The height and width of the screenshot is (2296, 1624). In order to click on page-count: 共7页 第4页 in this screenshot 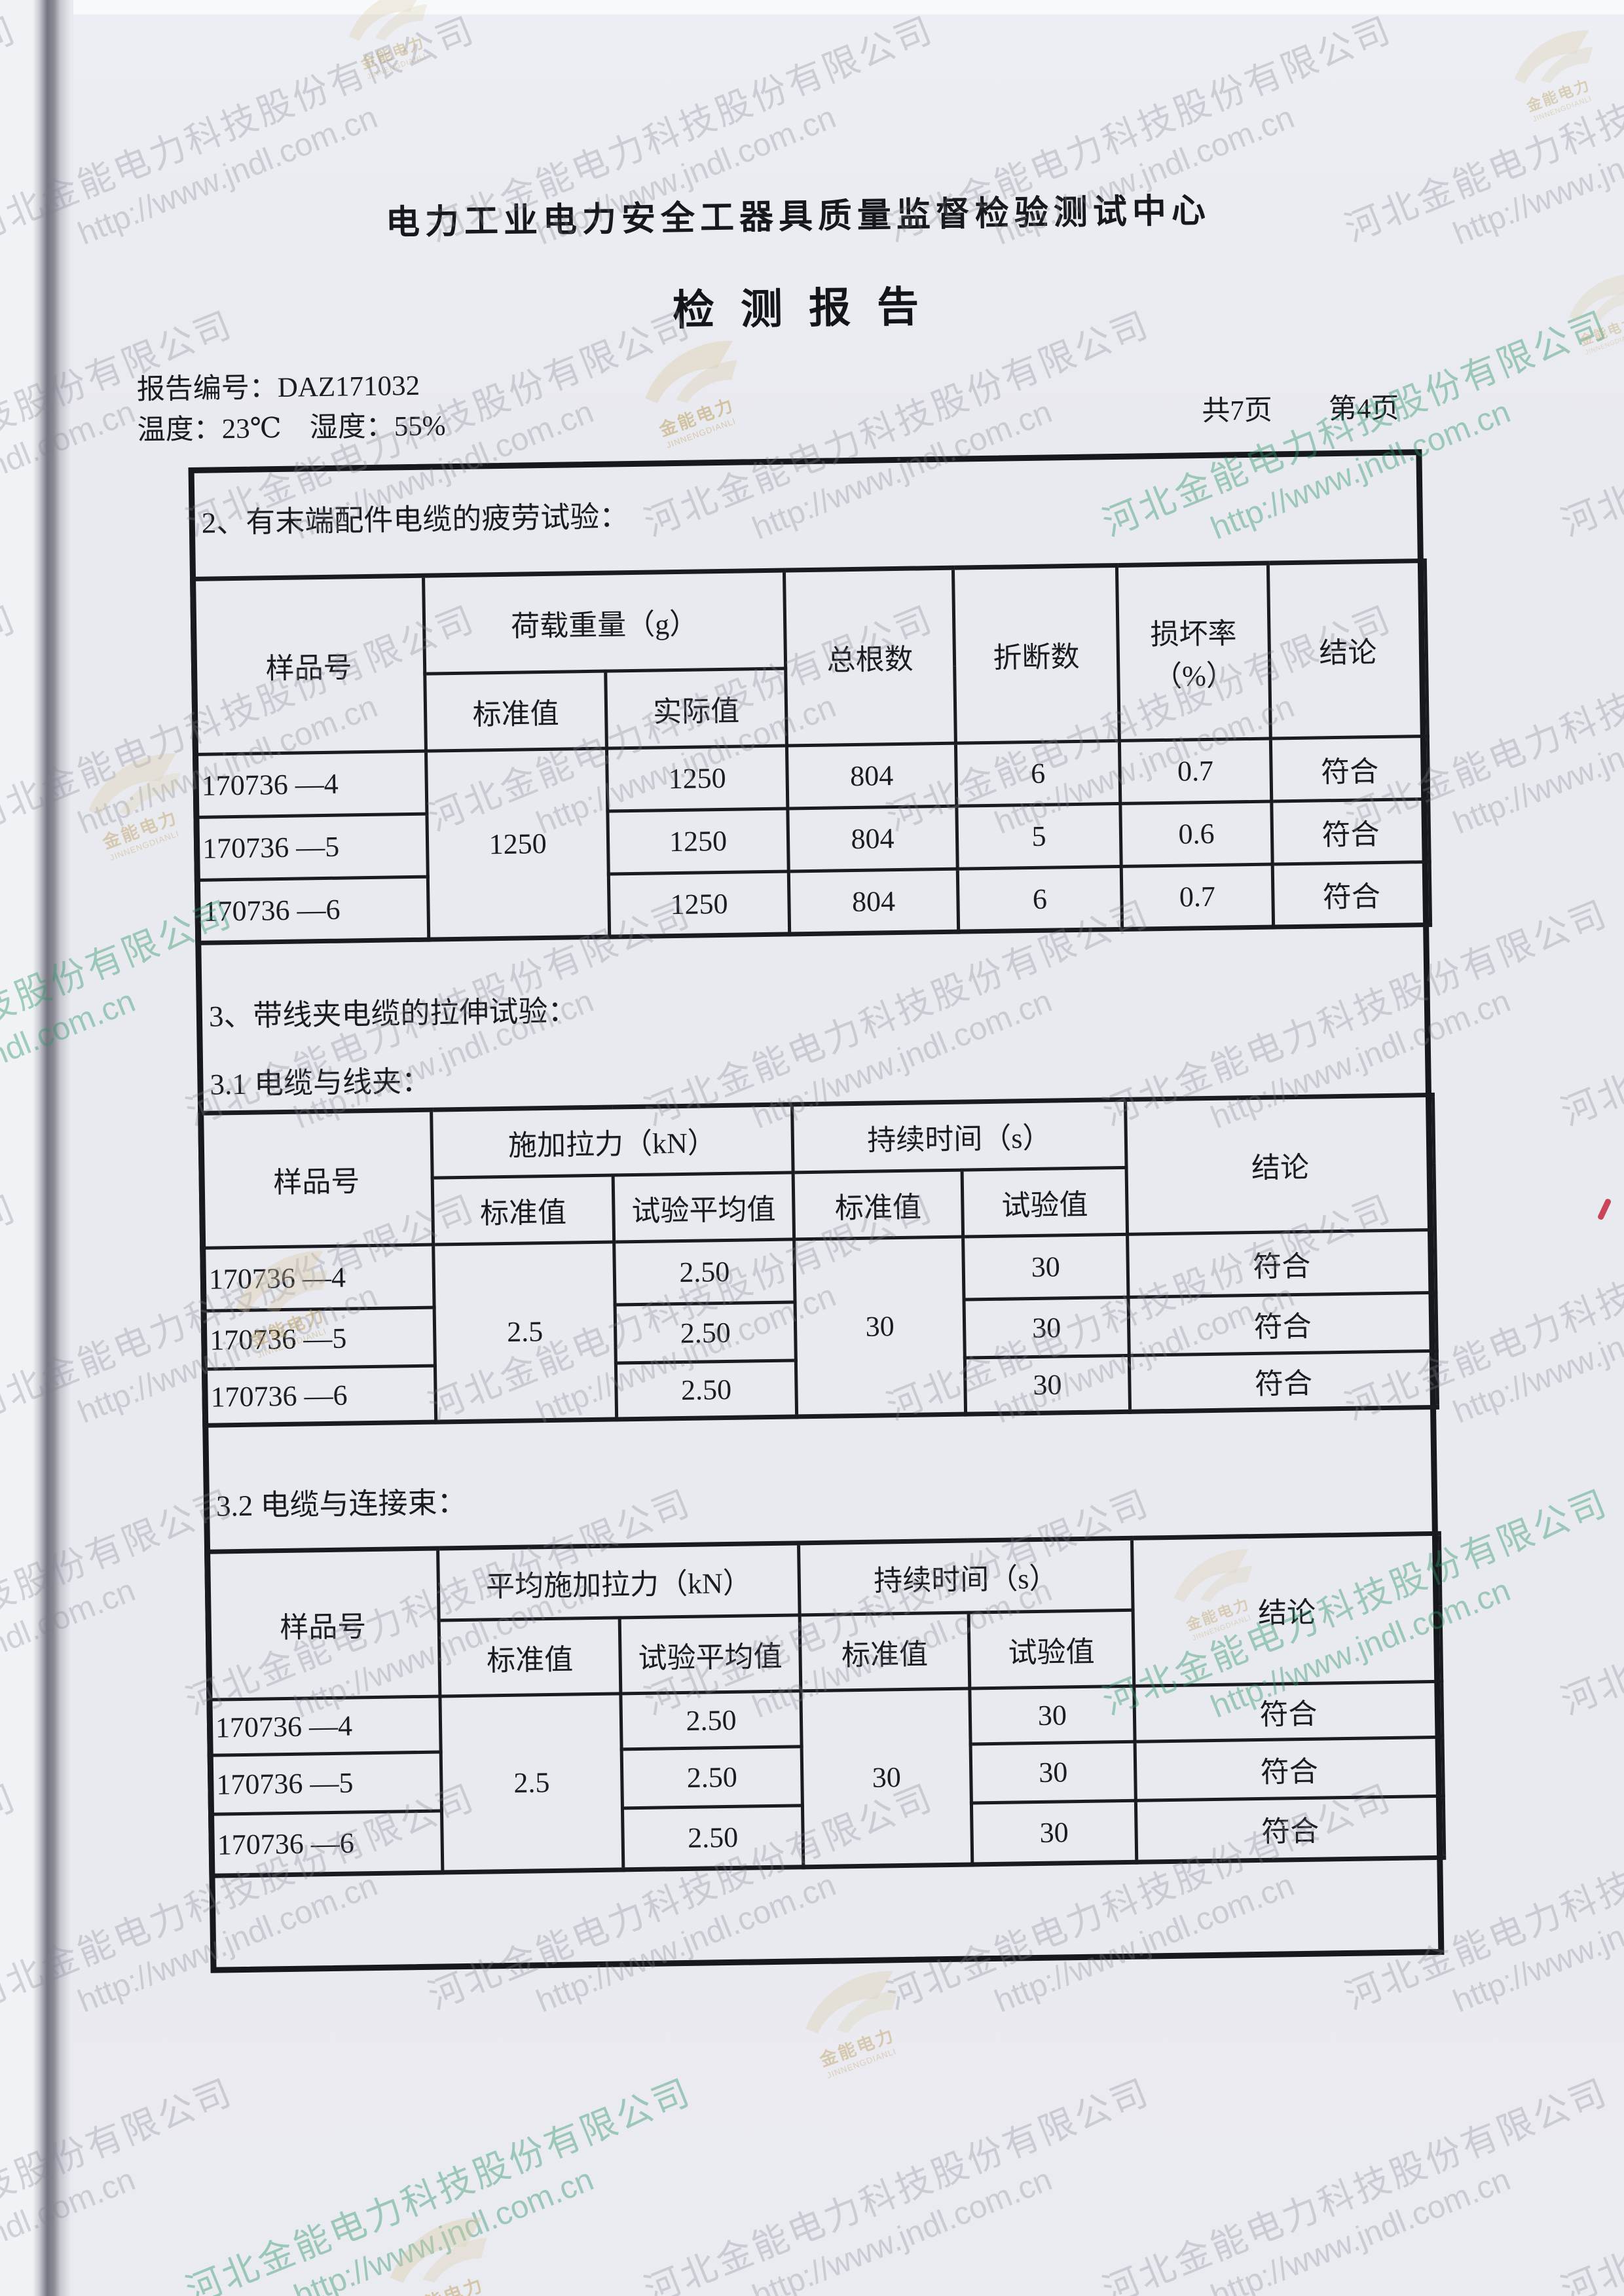, I will do `click(1300, 410)`.